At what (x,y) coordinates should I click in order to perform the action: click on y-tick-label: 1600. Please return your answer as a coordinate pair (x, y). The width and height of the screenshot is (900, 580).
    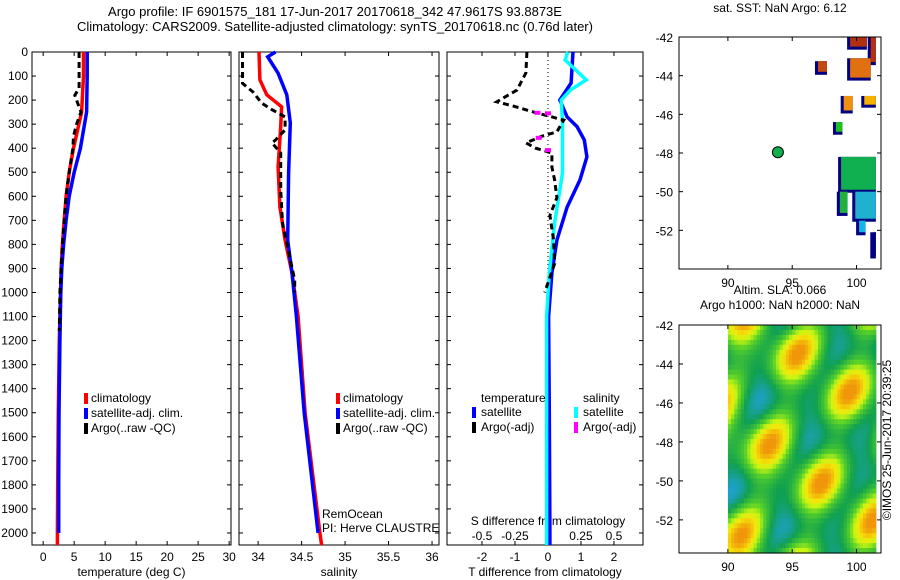
    Looking at the image, I should click on (14, 437).